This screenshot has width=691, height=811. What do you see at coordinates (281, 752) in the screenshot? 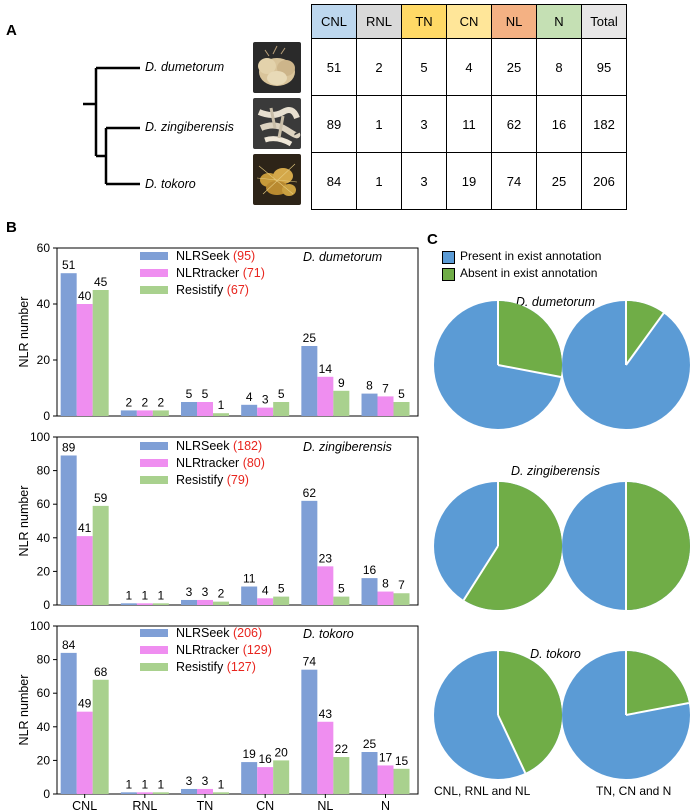
I see `bar-value-label: 20` at bounding box center [281, 752].